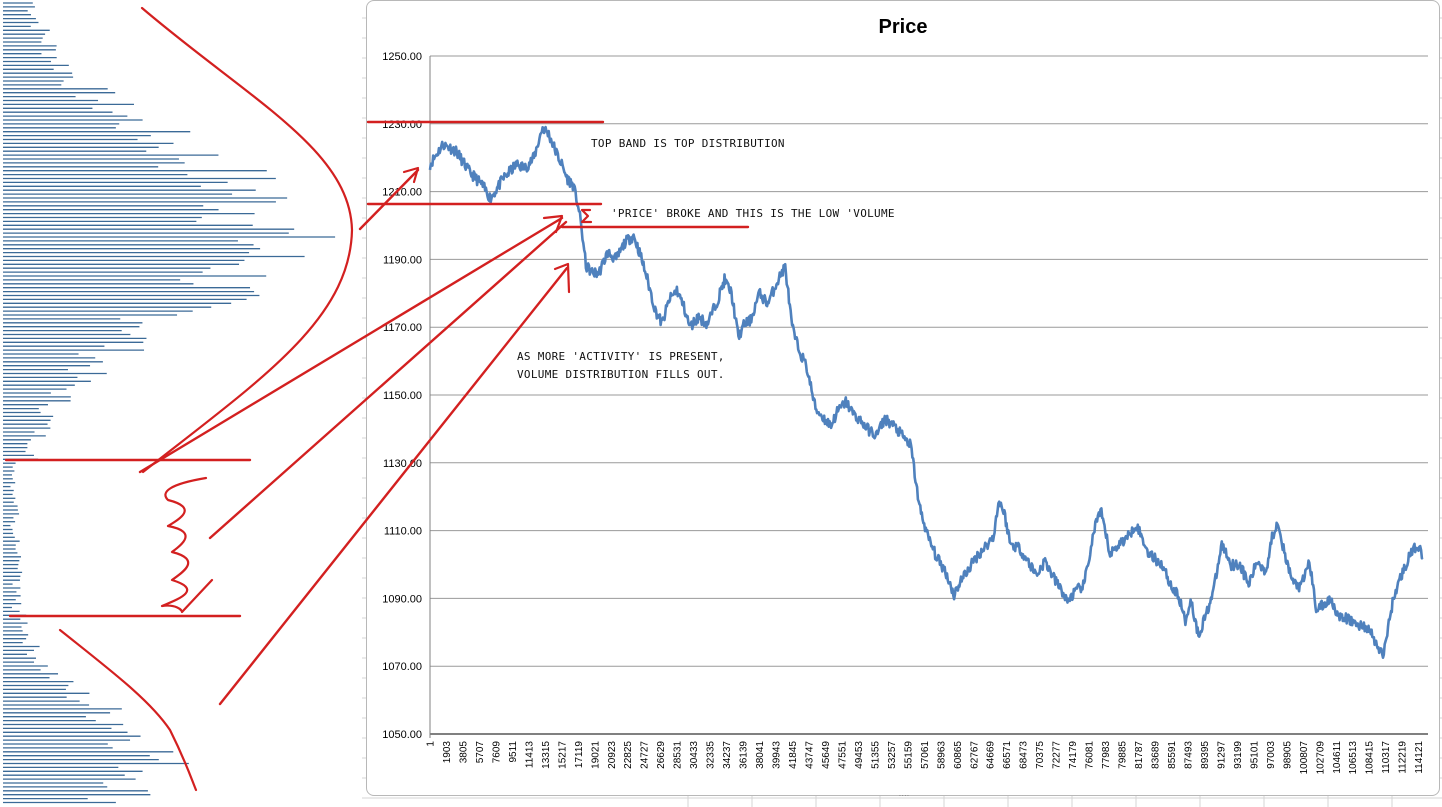  I want to click on annotation-activity-line2: VOLUME DISTRIBUTION FILLS OUT., so click(621, 374).